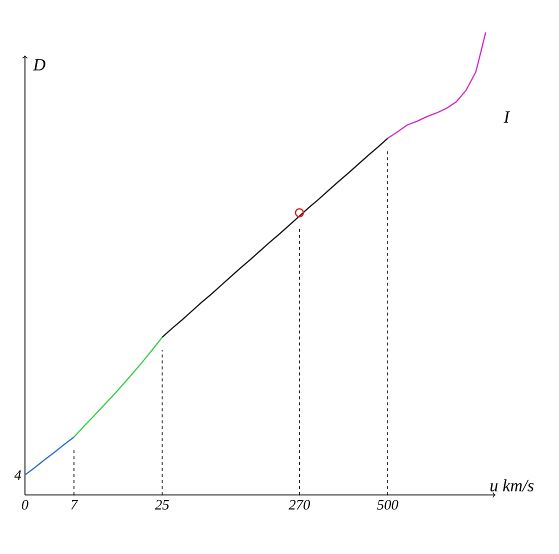 This screenshot has height=554, width=559. Describe the element at coordinates (299, 505) in the screenshot. I see `x-tick-label: 270` at that location.